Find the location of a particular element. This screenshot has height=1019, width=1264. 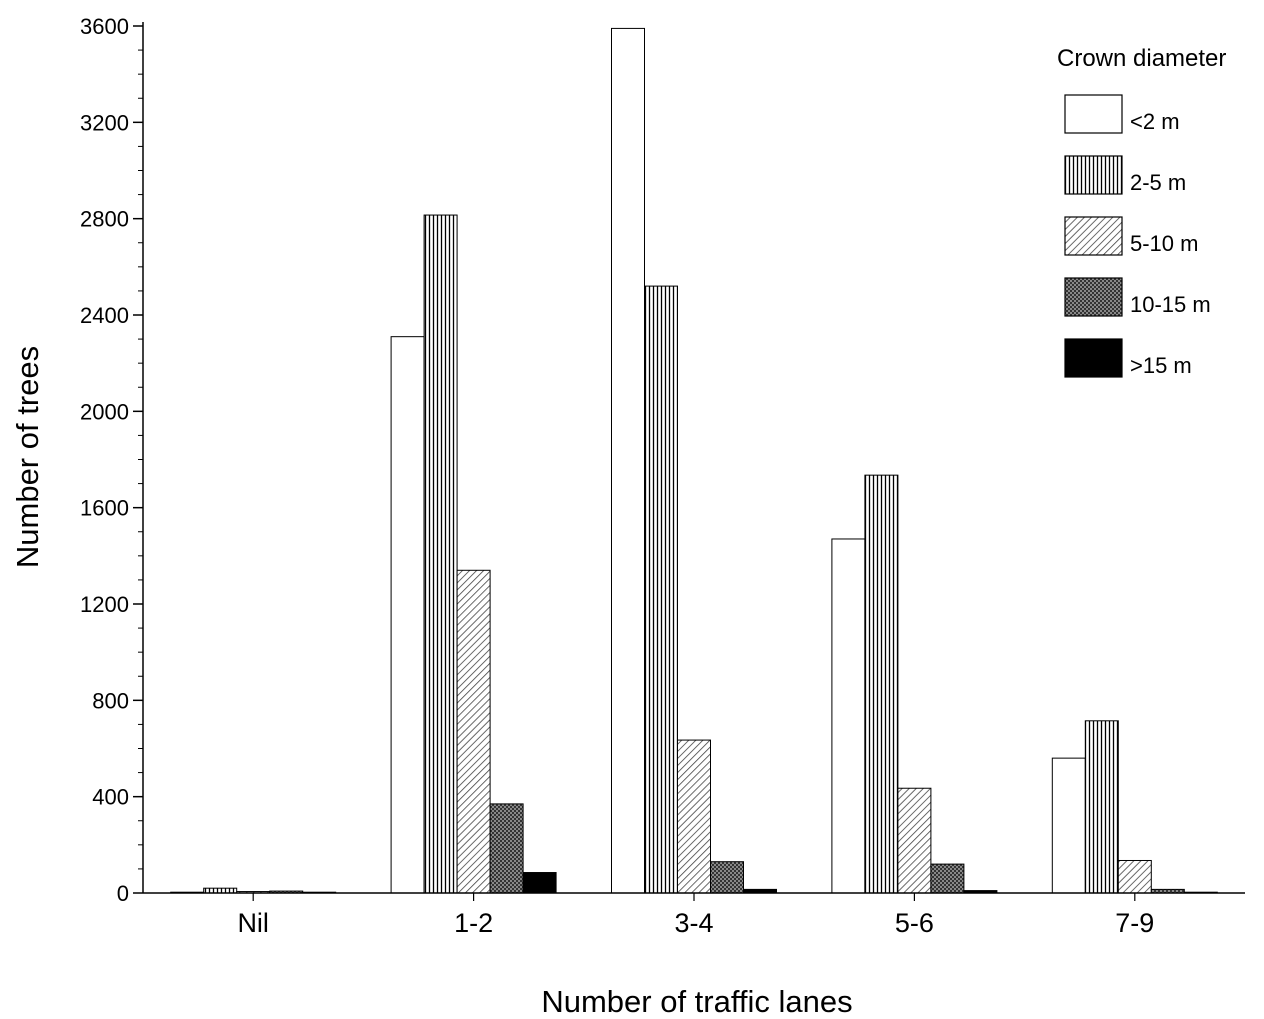

legend-label: <2 m is located at coordinates (1155, 121).